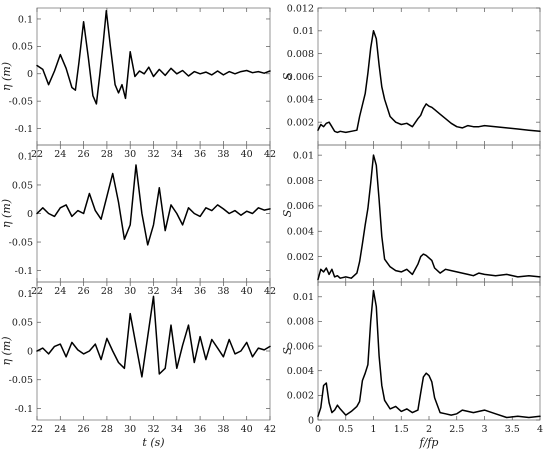  I want to click on x-tick-label: 4, so click(540, 429).